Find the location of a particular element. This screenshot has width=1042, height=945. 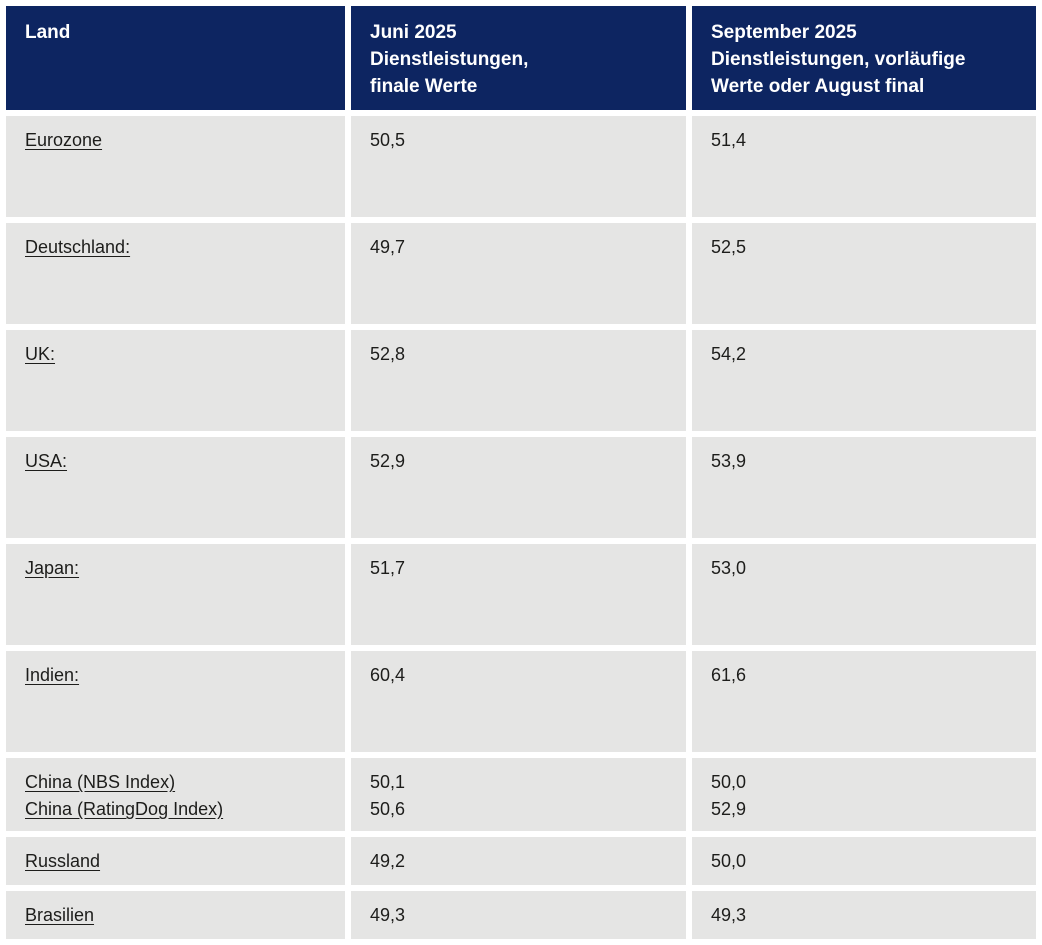

juni-value-cell: 52,9 is located at coordinates (518, 487).